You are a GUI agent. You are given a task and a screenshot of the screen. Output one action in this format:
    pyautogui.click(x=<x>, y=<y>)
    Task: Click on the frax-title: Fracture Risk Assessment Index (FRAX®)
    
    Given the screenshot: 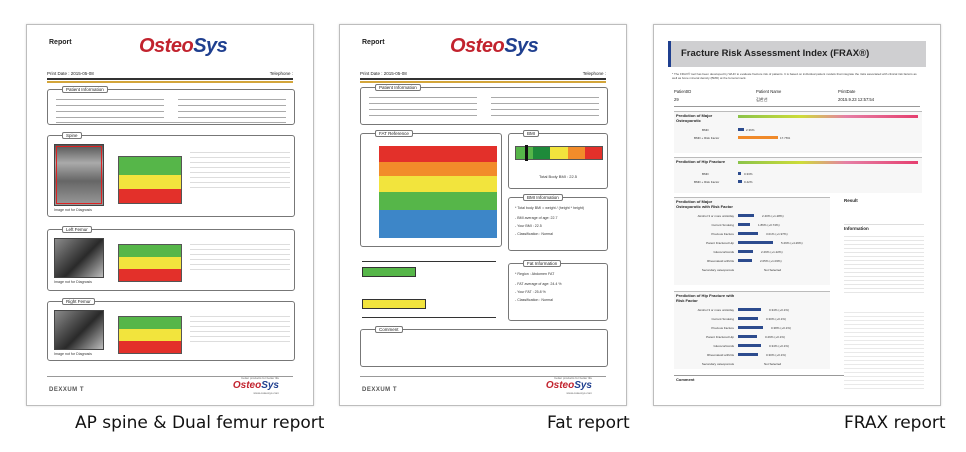 What is the action you would take?
    pyautogui.click(x=775, y=53)
    